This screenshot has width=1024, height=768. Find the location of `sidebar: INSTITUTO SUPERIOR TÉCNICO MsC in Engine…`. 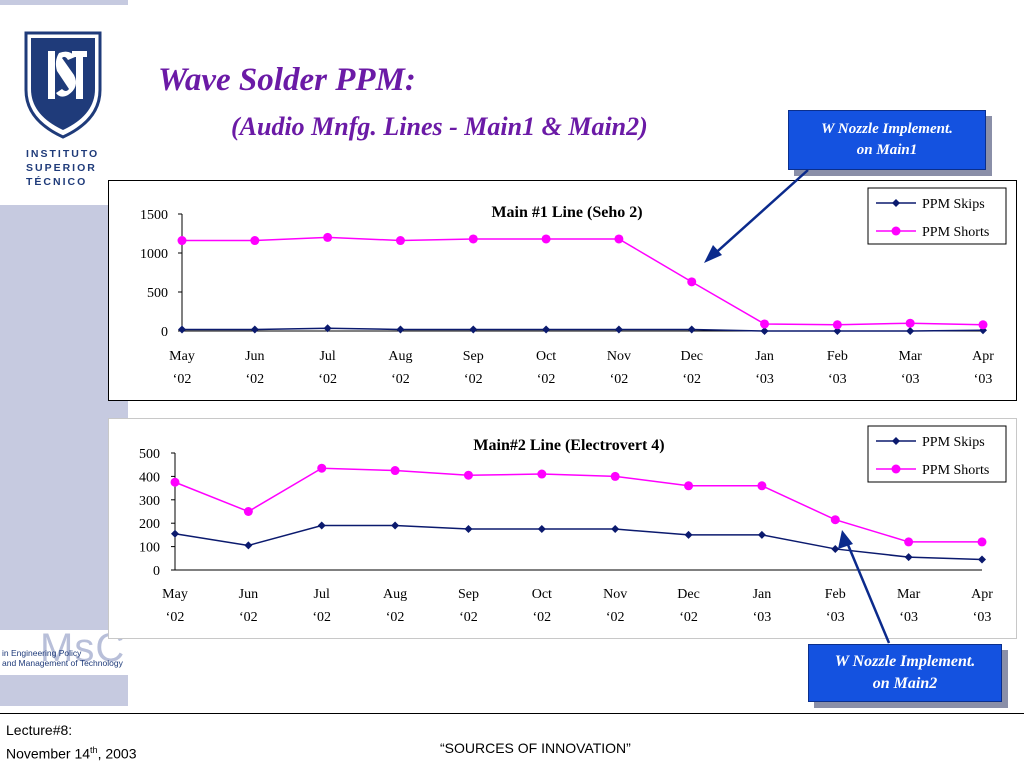

sidebar: INSTITUTO SUPERIOR TÉCNICO MsC in Engine… is located at coordinates (64, 353).